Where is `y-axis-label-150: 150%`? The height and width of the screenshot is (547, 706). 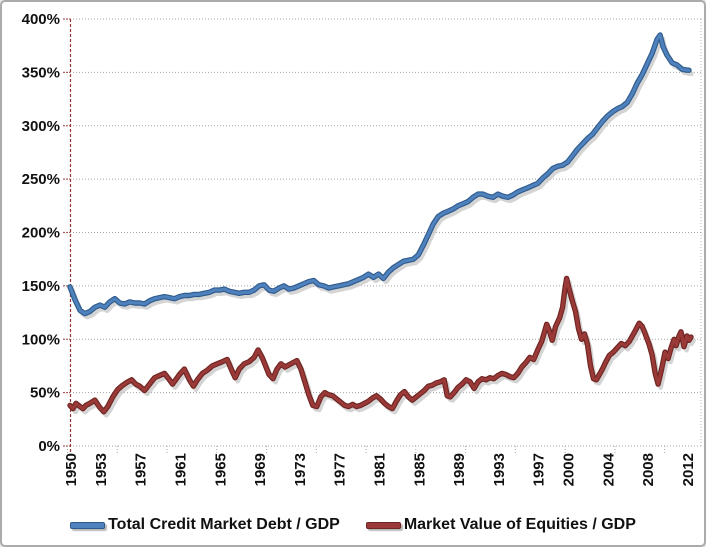
y-axis-label-150: 150% is located at coordinates (41, 286).